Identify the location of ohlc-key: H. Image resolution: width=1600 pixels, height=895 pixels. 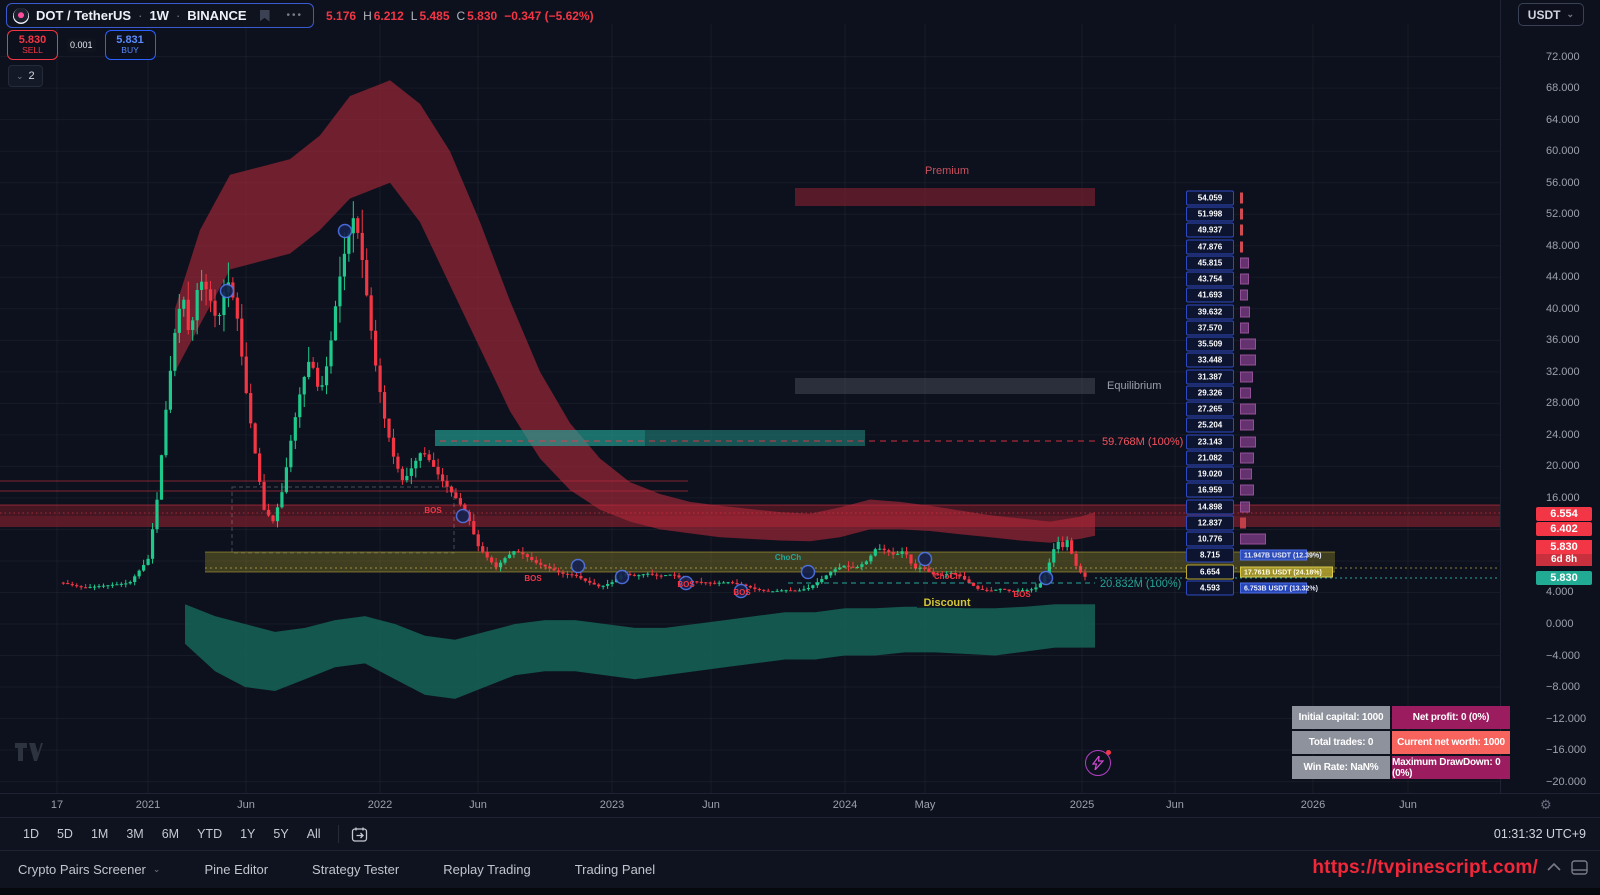
(367, 15).